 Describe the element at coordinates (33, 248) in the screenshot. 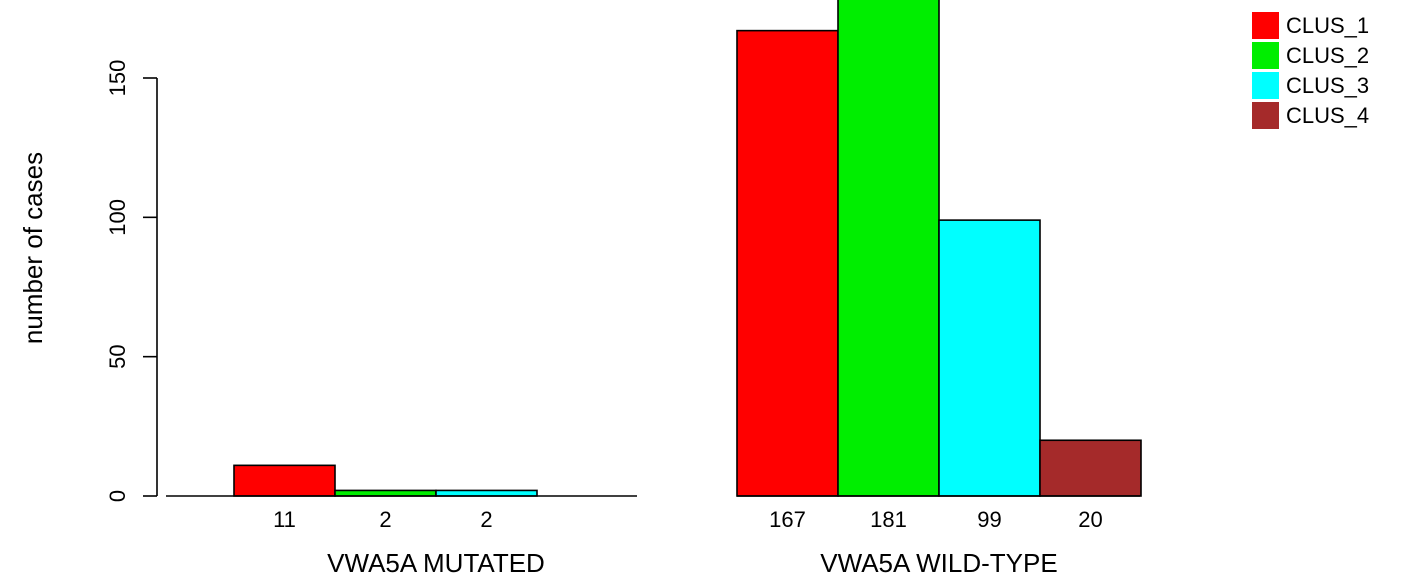

I see `y-axis-title: number of cases` at that location.